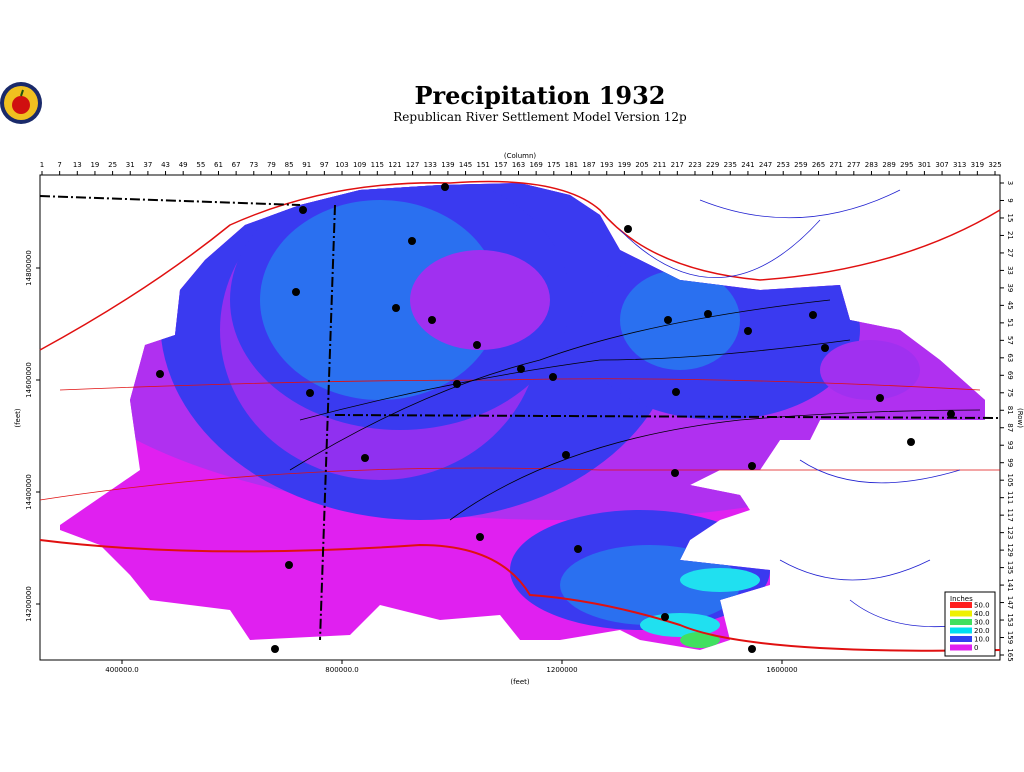 This screenshot has height=772, width=1024. What do you see at coordinates (29, 604) in the screenshot?
I see `y-tick-label: 14200000` at bounding box center [29, 604].